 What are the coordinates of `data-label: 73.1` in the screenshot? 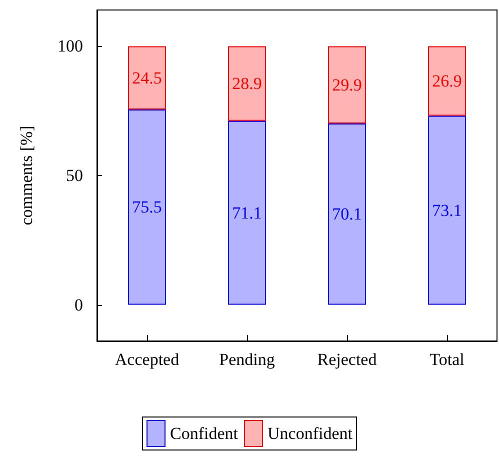 It's located at (447, 210).